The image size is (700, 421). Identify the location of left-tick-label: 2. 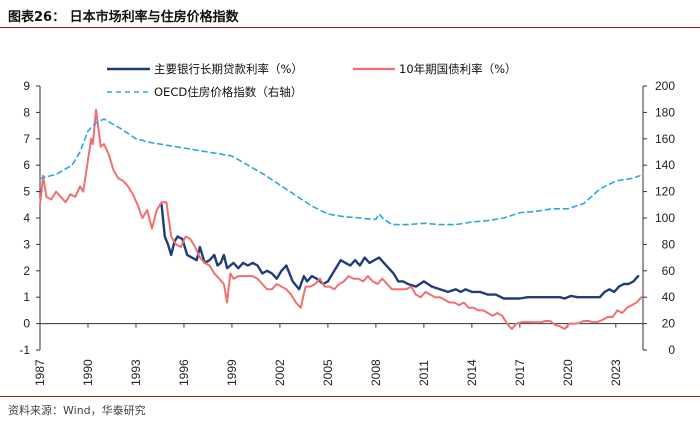
(26, 271).